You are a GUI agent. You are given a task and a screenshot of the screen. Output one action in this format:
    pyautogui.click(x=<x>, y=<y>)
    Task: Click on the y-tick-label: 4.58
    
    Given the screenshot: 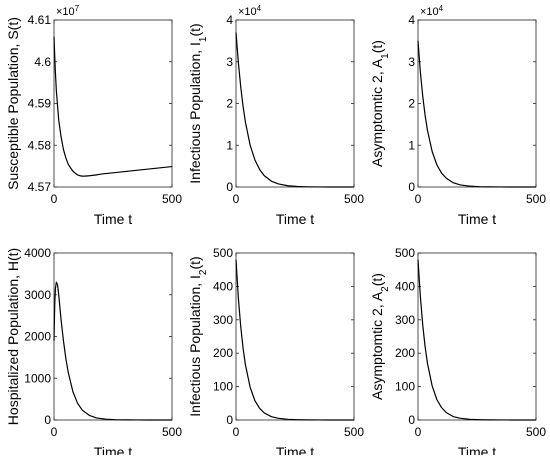 What is the action you would take?
    pyautogui.click(x=40, y=145)
    